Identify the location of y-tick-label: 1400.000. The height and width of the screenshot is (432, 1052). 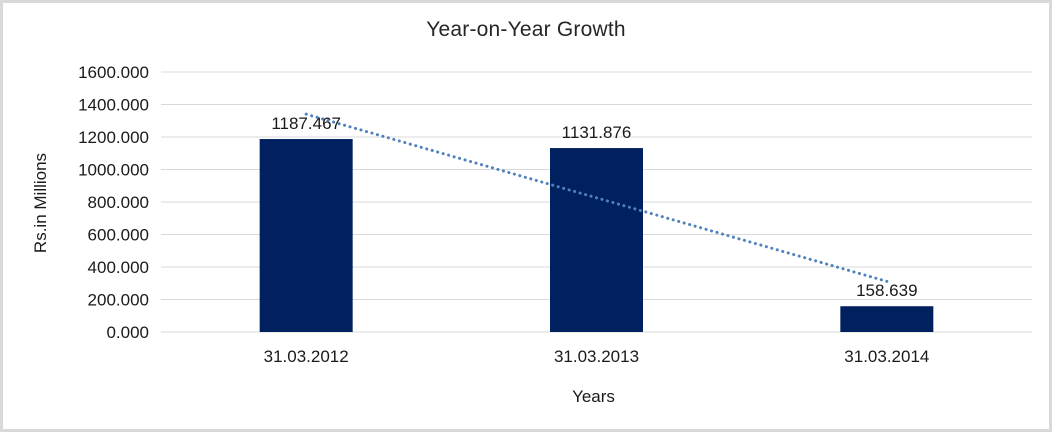
(113, 105).